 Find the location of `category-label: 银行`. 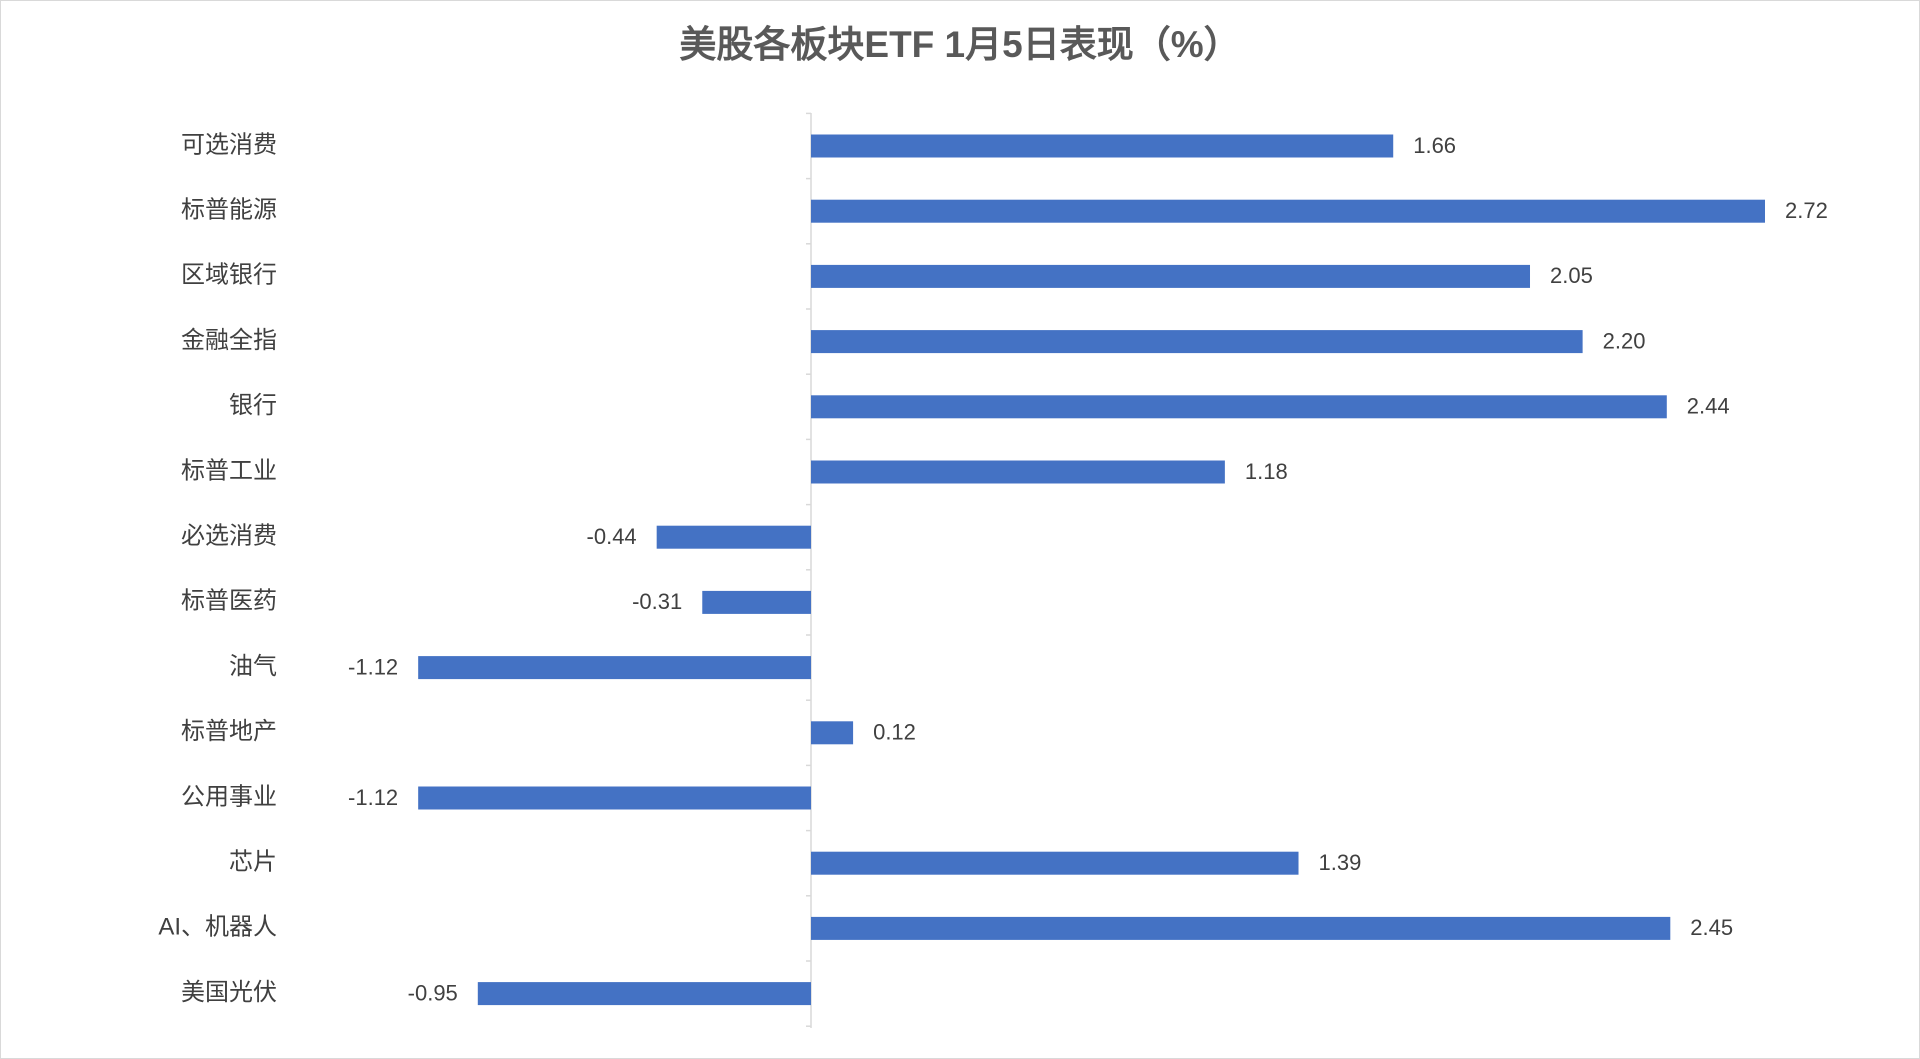

category-label: 银行 is located at coordinates (253, 405).